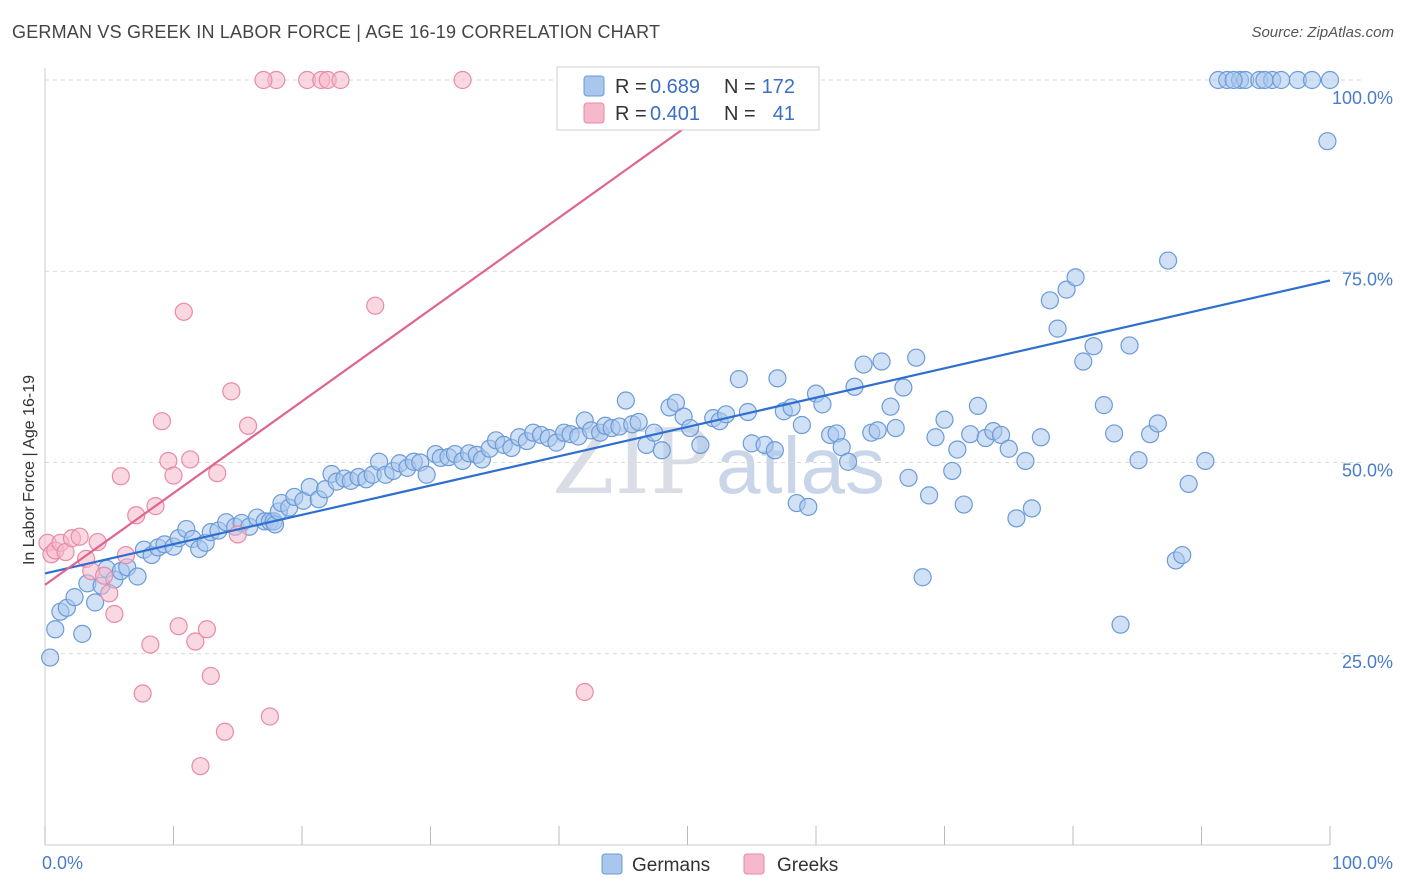 This screenshot has width=1406, height=892. I want to click on bottom-legend-swatch-greeks, so click(754, 864).